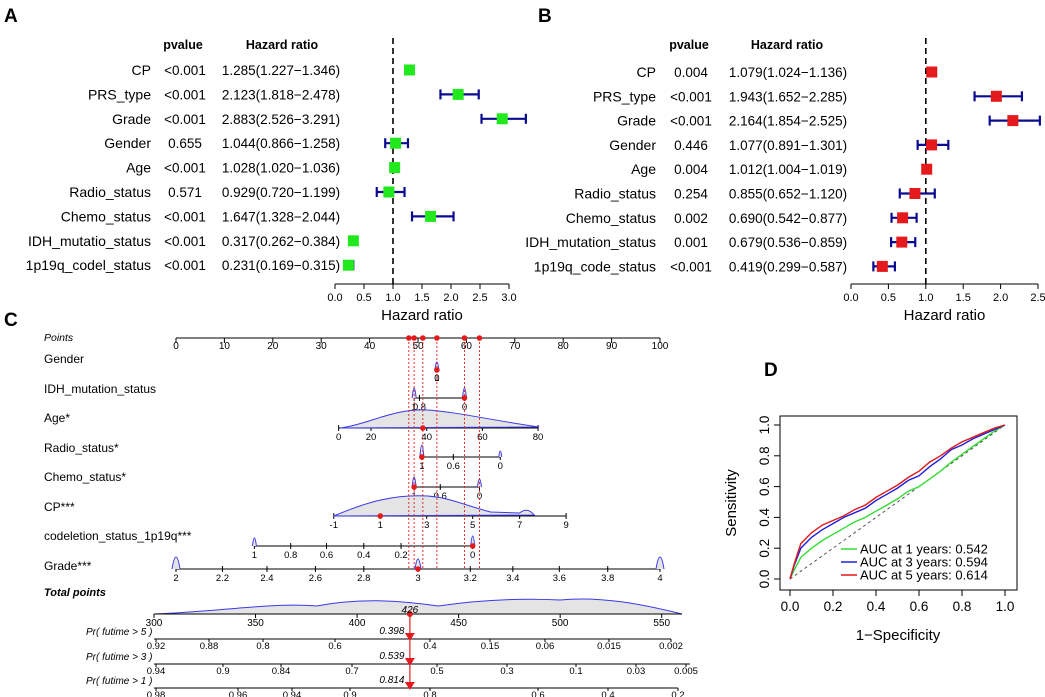 The height and width of the screenshot is (697, 1045). I want to click on variable-tick-label: 2, so click(175, 578).